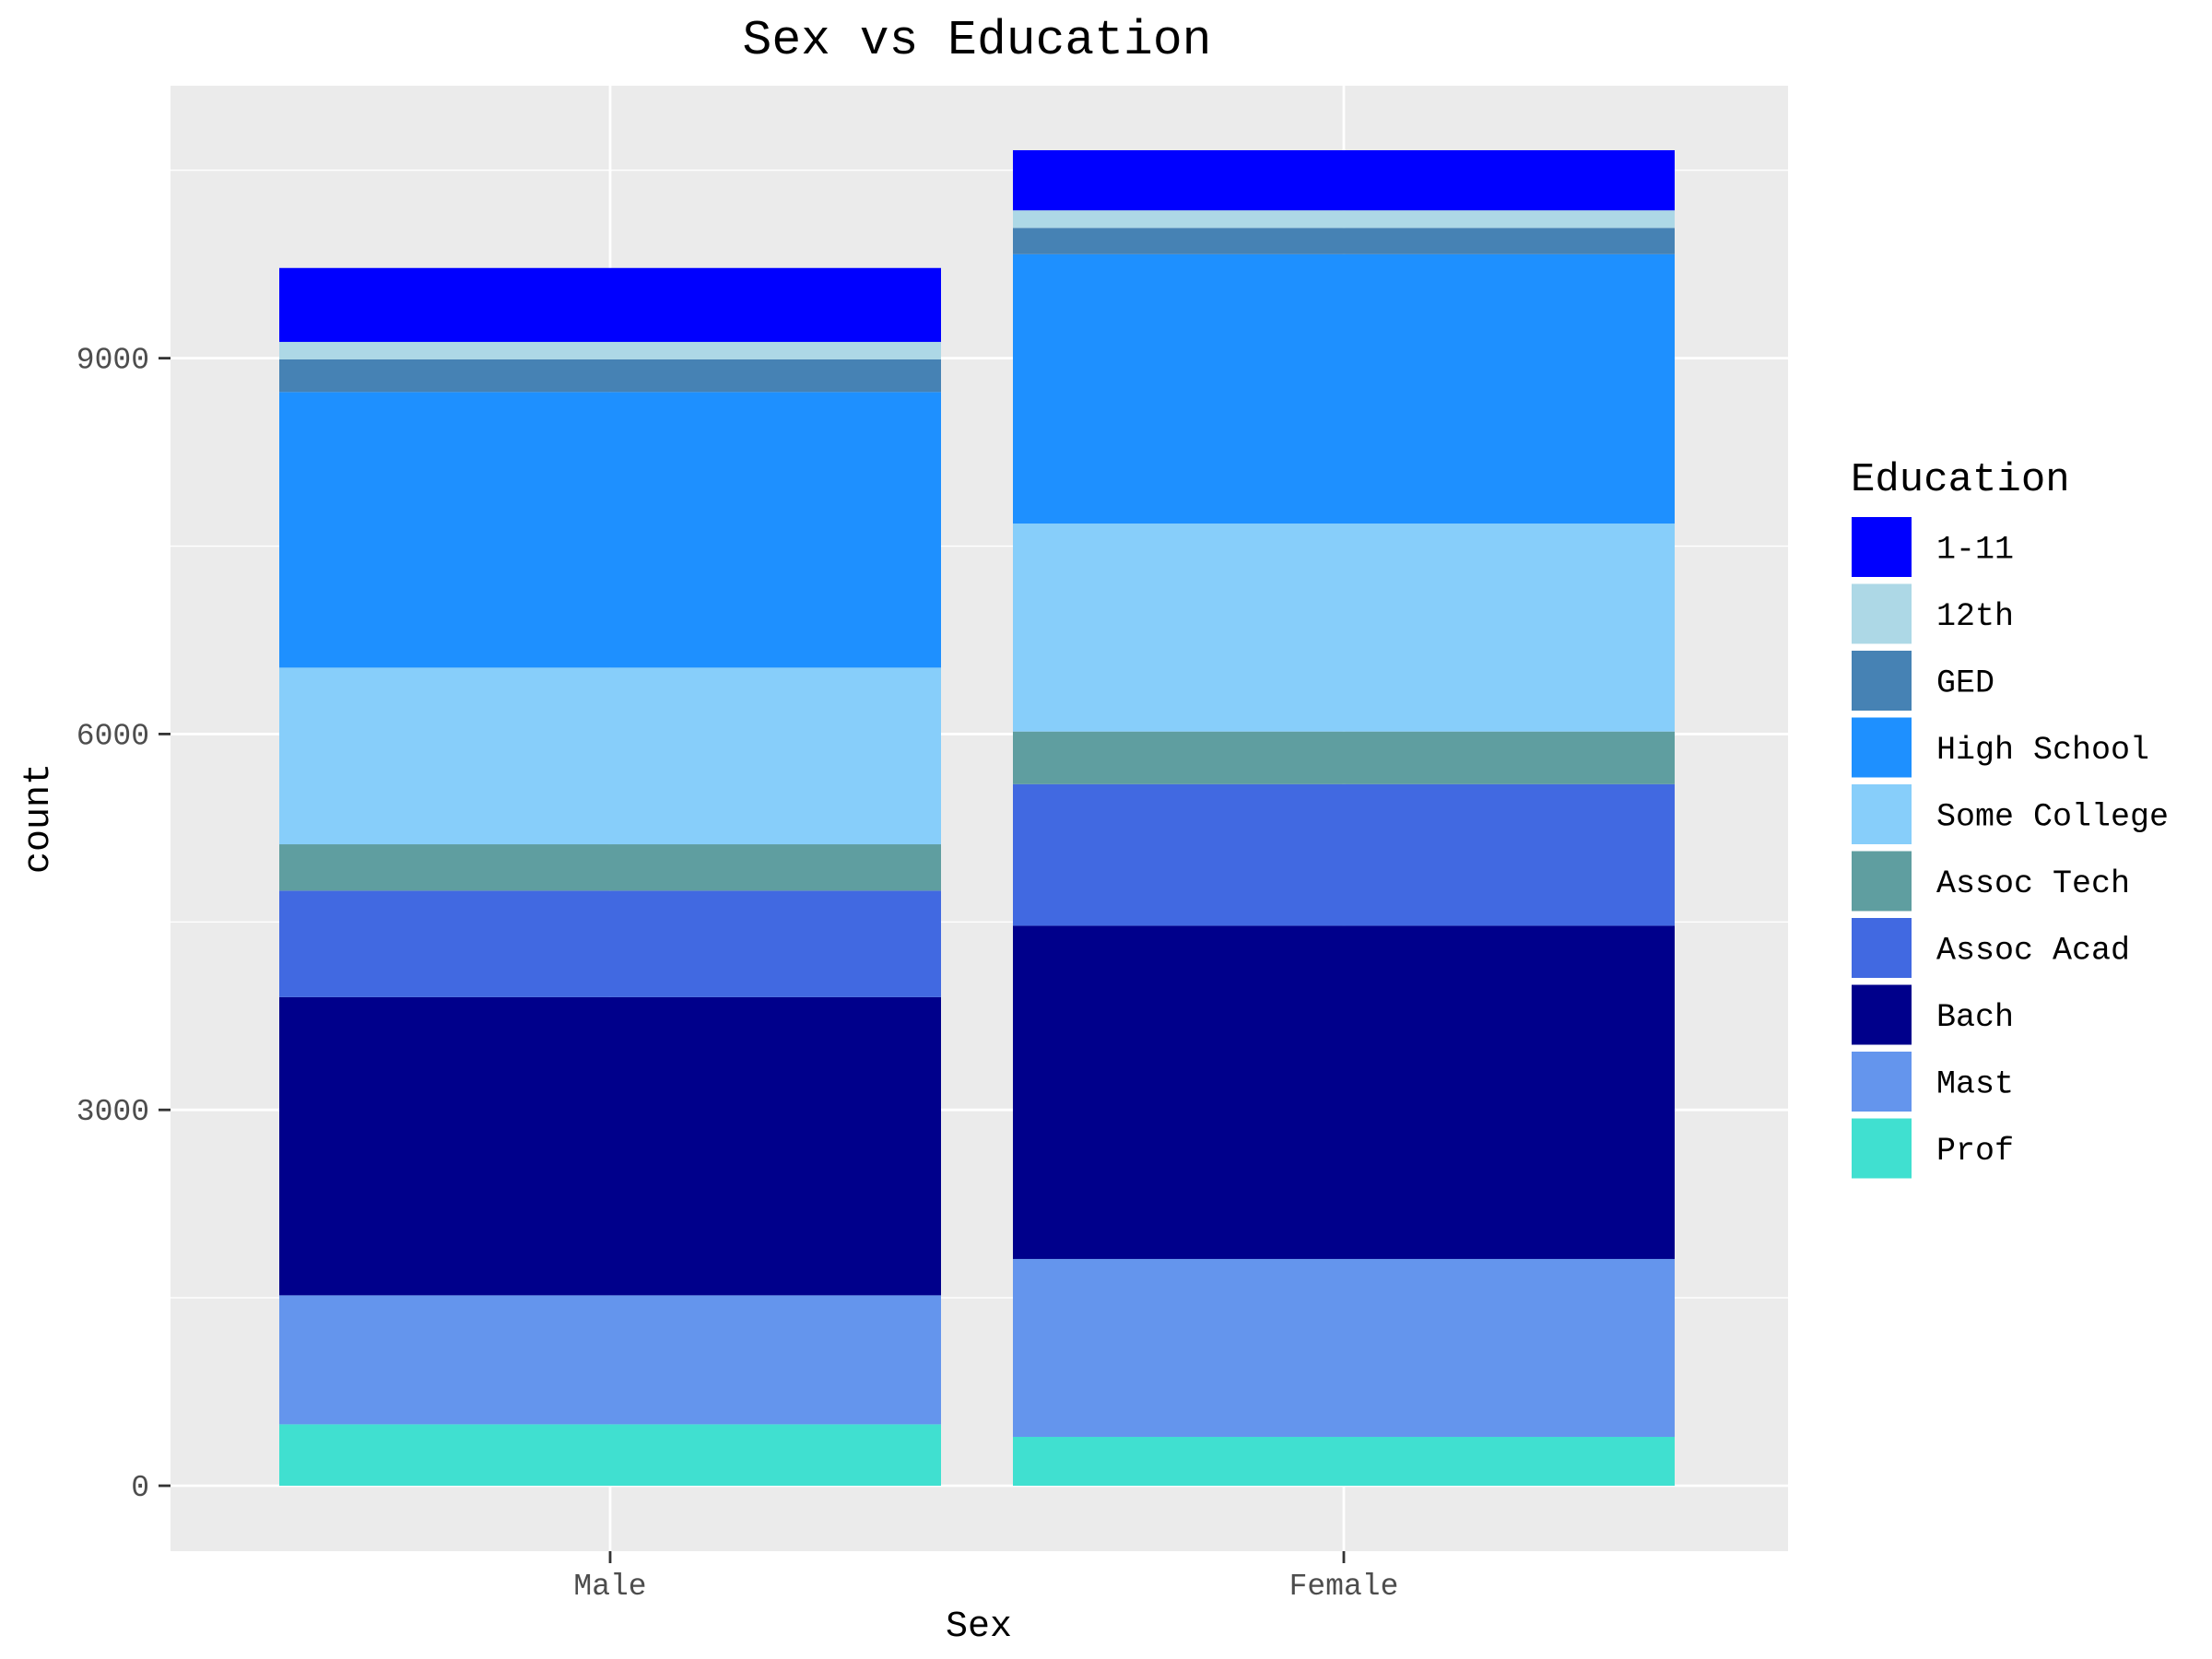 This screenshot has width=2212, height=1659. What do you see at coordinates (1881, 814) in the screenshot?
I see `legend-key-some-college` at bounding box center [1881, 814].